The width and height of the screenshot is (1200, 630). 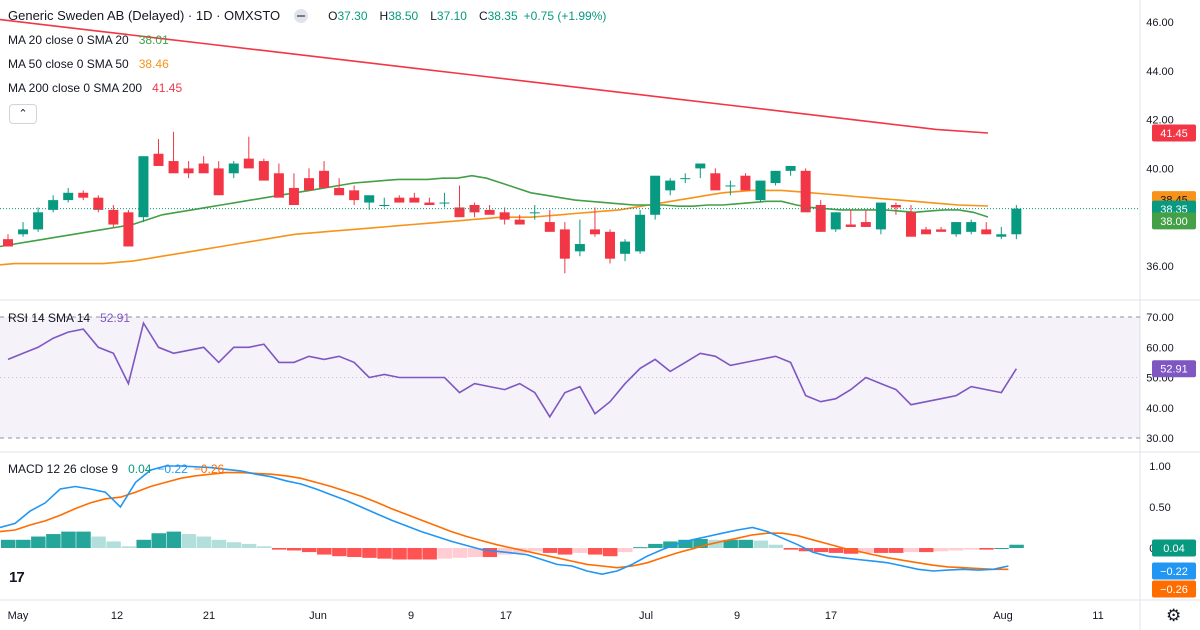 I want to click on macd-hist-badge-text: 0.04, so click(x=1173, y=549).